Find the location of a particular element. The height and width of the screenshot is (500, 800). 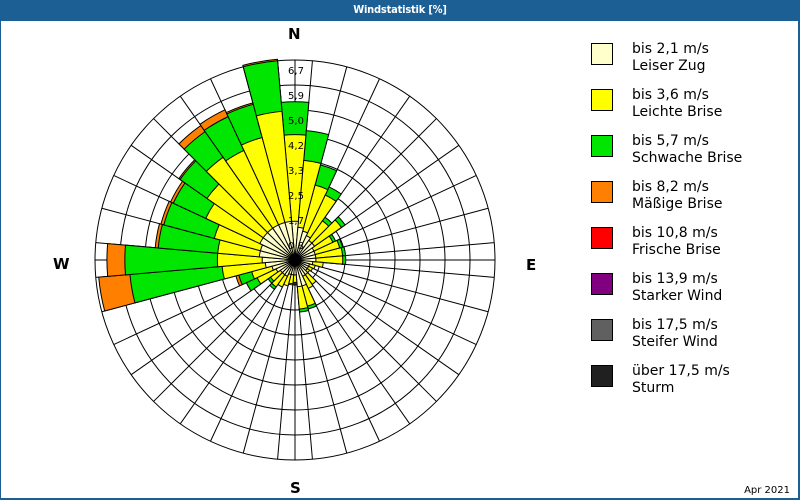

compass-east: E is located at coordinates (531, 265).